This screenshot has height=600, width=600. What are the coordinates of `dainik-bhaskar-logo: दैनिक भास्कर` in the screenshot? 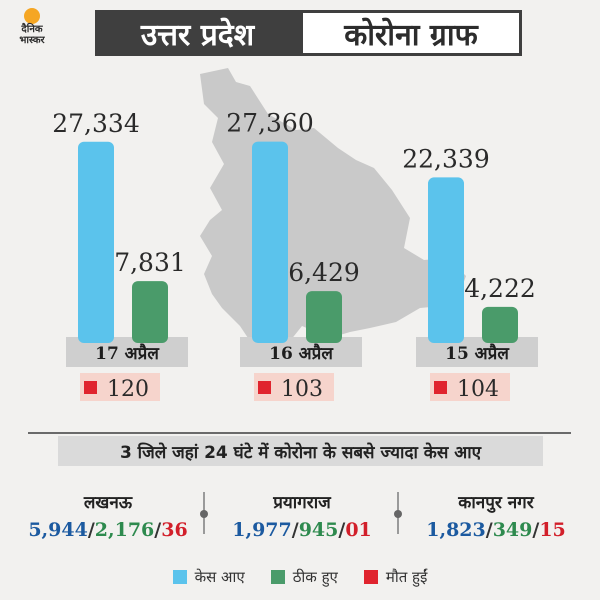 It's located at (32, 30).